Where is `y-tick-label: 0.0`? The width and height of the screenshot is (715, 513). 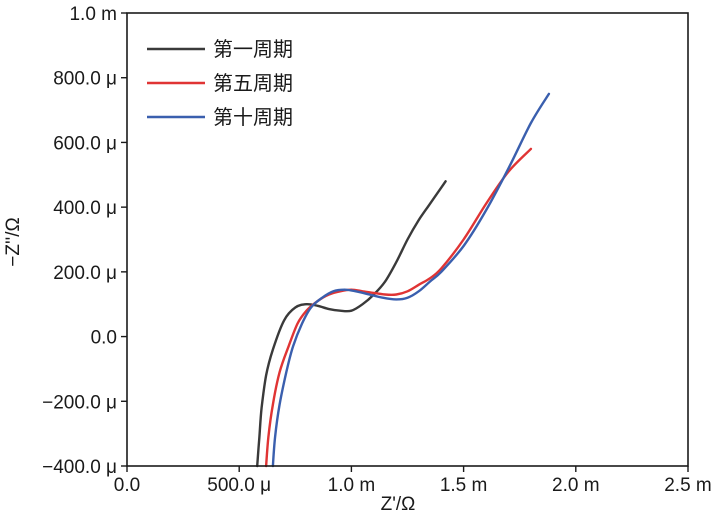
y-tick-label: 0.0 is located at coordinates (104, 338).